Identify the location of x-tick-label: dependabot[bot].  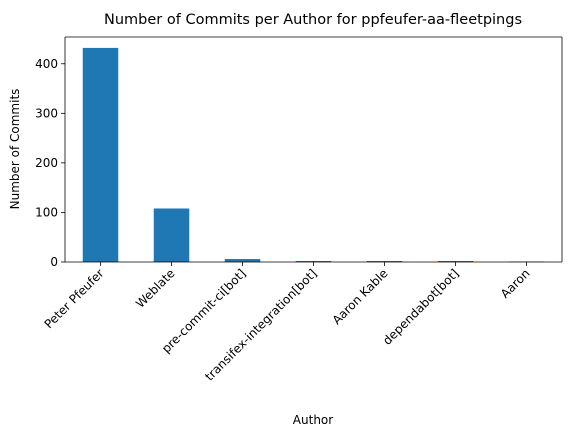
(421, 307).